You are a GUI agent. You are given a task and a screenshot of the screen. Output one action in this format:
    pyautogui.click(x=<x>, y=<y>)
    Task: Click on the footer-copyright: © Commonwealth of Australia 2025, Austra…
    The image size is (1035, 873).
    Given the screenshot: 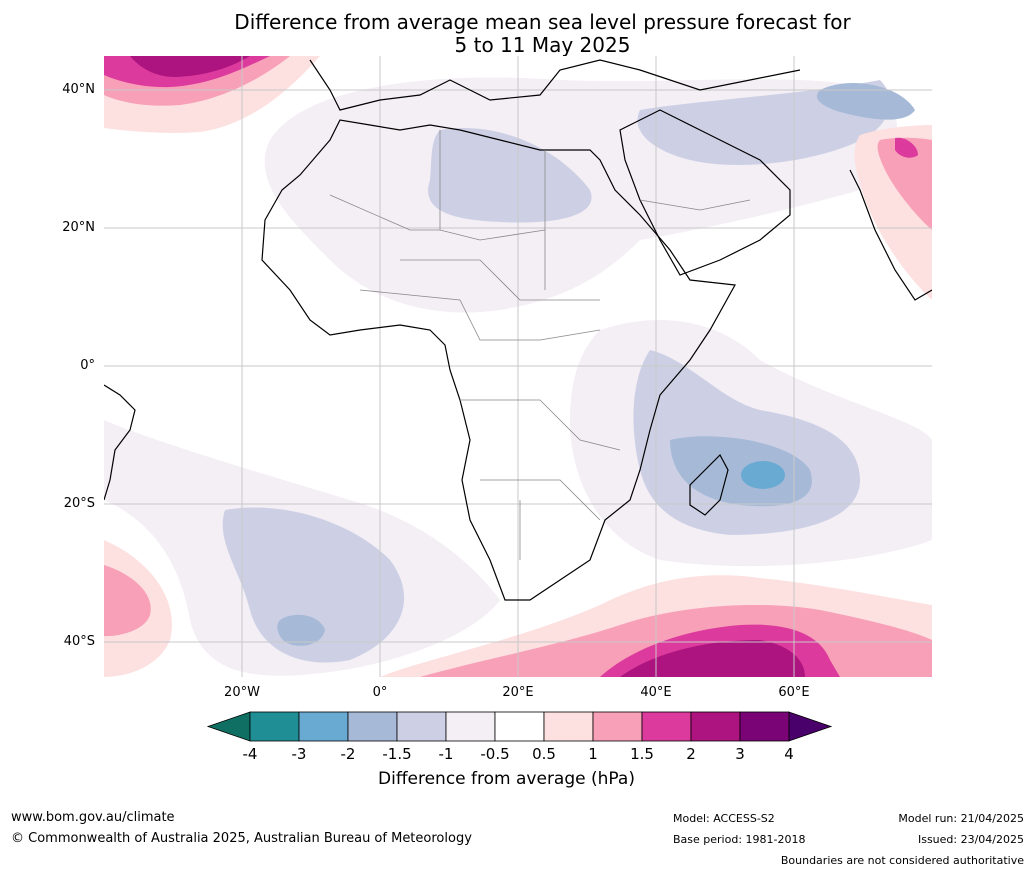 What is the action you would take?
    pyautogui.click(x=241, y=838)
    